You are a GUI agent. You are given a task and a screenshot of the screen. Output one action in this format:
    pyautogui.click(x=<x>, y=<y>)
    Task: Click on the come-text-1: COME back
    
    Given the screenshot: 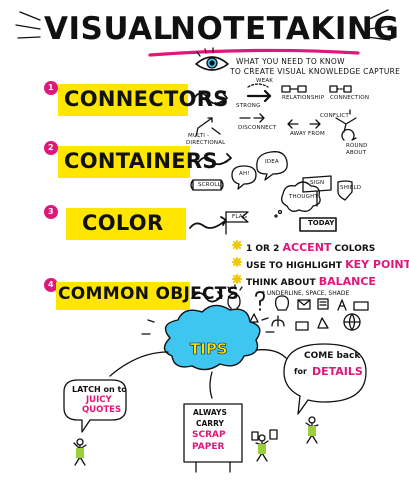 What is the action you would take?
    pyautogui.click(x=332, y=356)
    